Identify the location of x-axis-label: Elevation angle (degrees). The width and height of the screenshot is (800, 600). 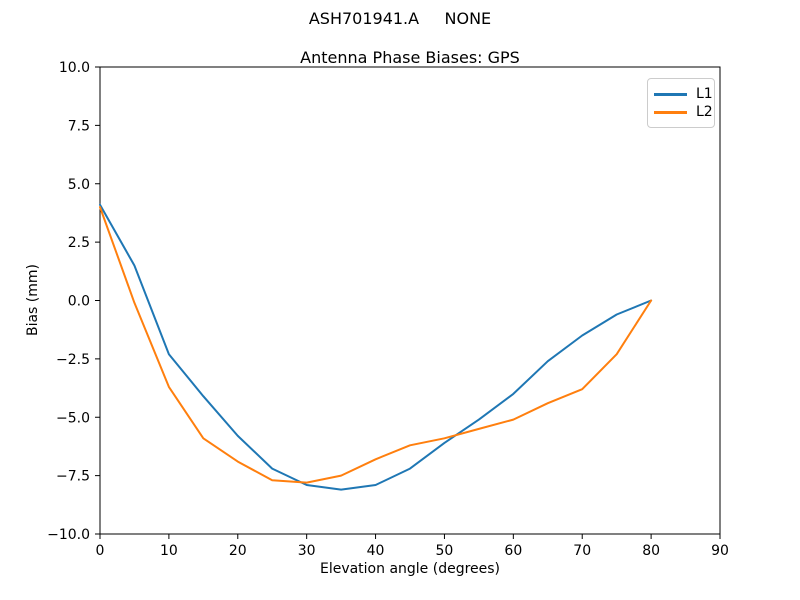
(410, 569).